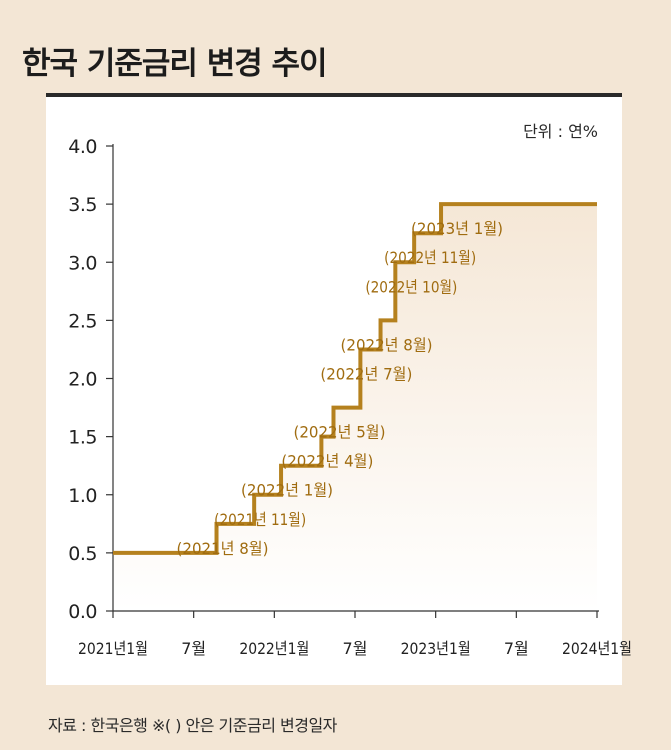  Describe the element at coordinates (175, 64) in the screenshot. I see `chart-title: 한국 기준금리 변경 추이` at that location.